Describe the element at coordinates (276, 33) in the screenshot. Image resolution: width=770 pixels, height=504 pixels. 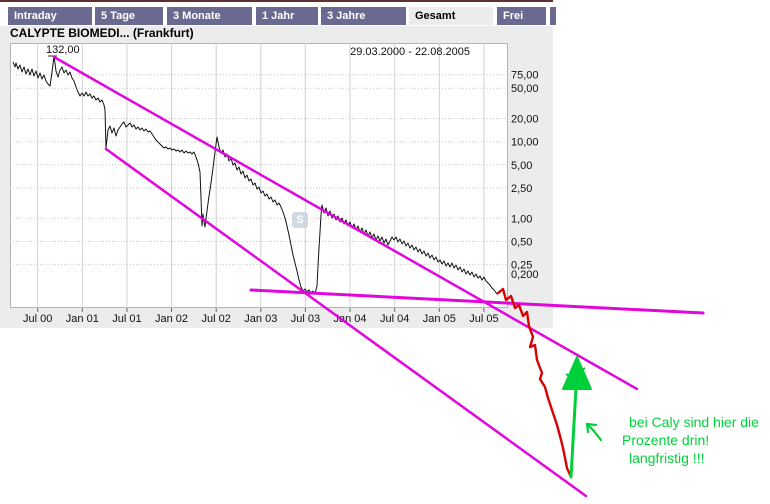
I see `page-title: CALYPTE BIOMEDI... (Frankfurt)` at that location.